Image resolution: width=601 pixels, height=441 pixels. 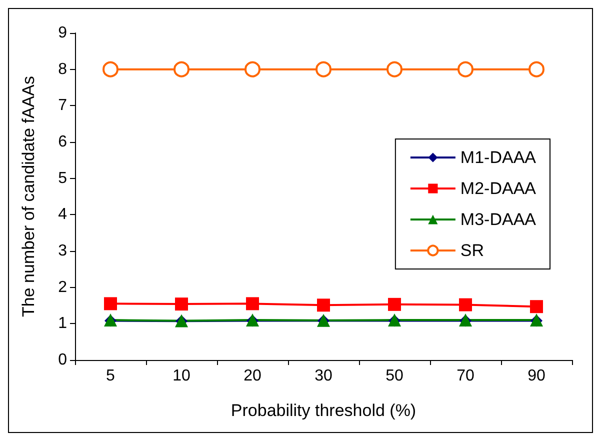 What do you see at coordinates (498, 157) in the screenshot?
I see `legend-label: M1-DAAA` at bounding box center [498, 157].